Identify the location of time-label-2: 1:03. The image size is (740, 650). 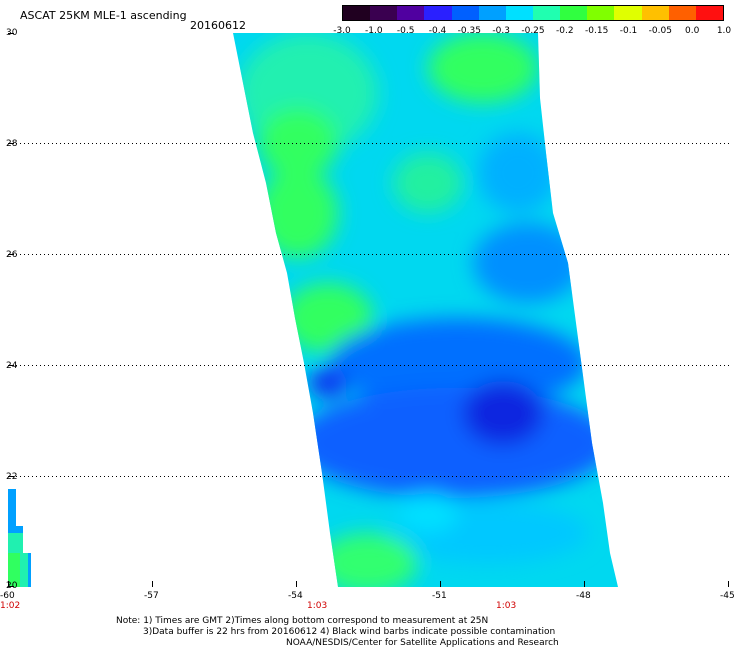
(317, 606).